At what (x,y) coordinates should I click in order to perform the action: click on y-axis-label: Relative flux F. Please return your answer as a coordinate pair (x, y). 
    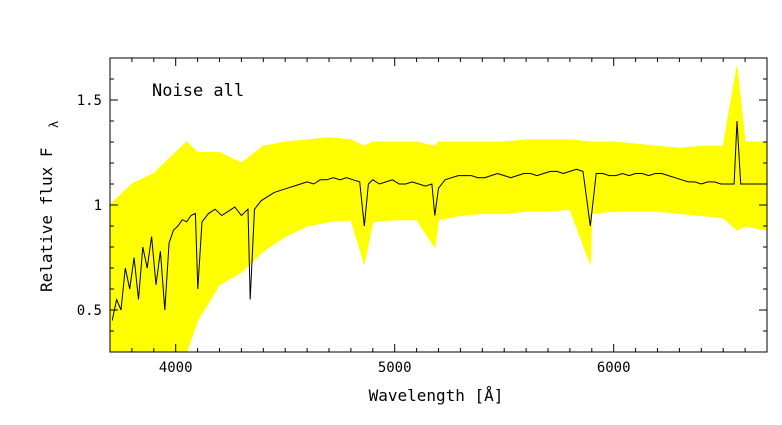
    Looking at the image, I should click on (46, 220).